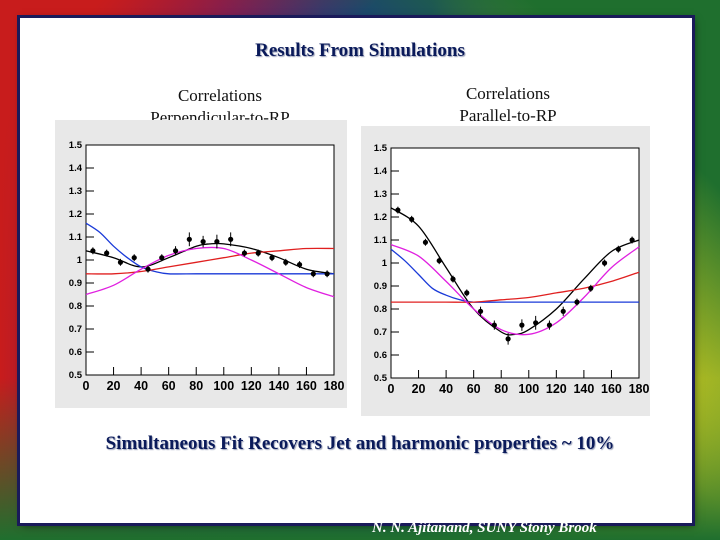 Image resolution: width=720 pixels, height=540 pixels. Describe the element at coordinates (508, 93) in the screenshot. I see `chart-right-title-line-1: Correlations` at that location.